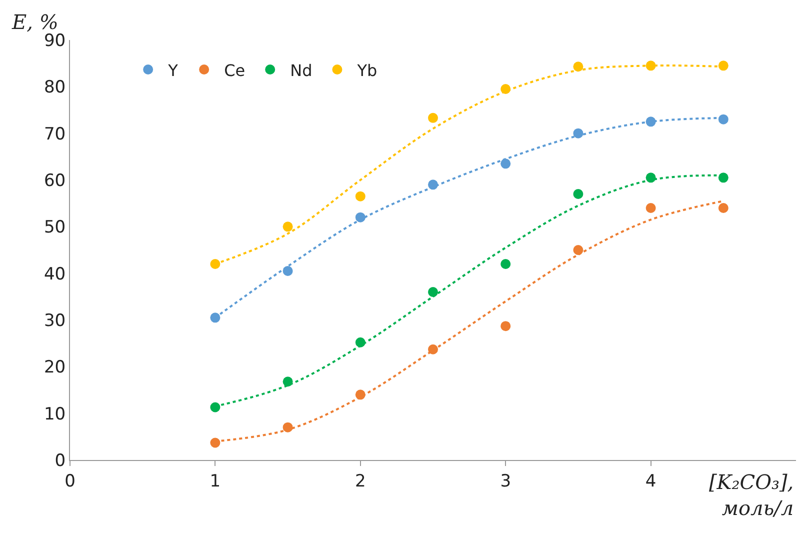  What do you see at coordinates (360, 481) in the screenshot?
I see `x-tick-label: 2` at bounding box center [360, 481].